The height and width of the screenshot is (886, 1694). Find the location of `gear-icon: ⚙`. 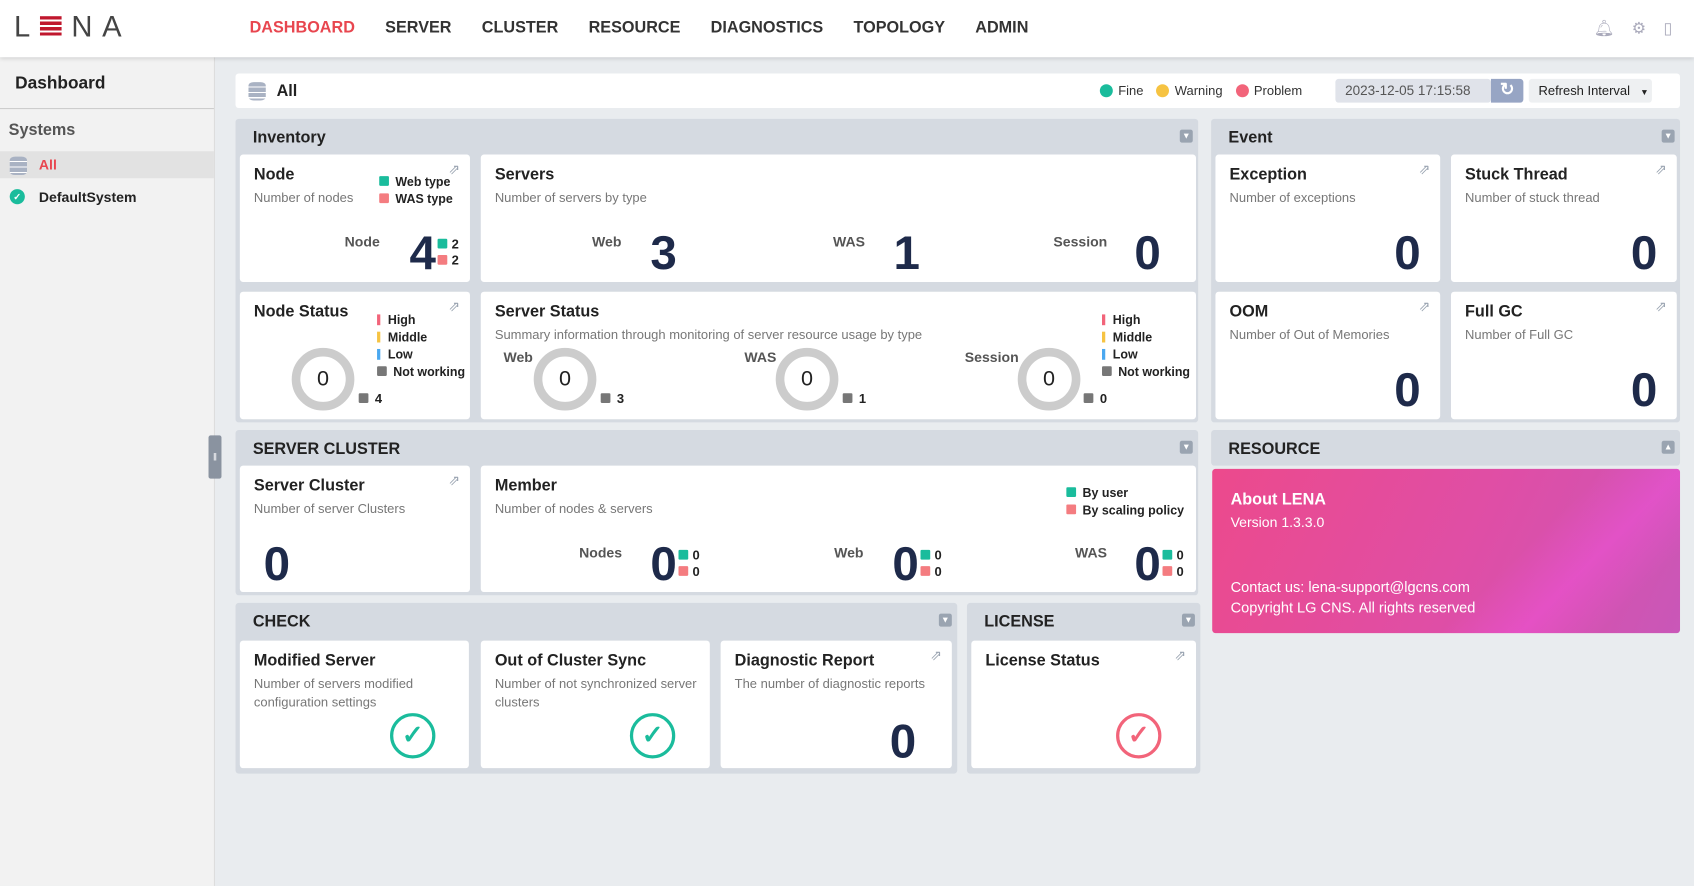

gear-icon: ⚙ is located at coordinates (1639, 28).